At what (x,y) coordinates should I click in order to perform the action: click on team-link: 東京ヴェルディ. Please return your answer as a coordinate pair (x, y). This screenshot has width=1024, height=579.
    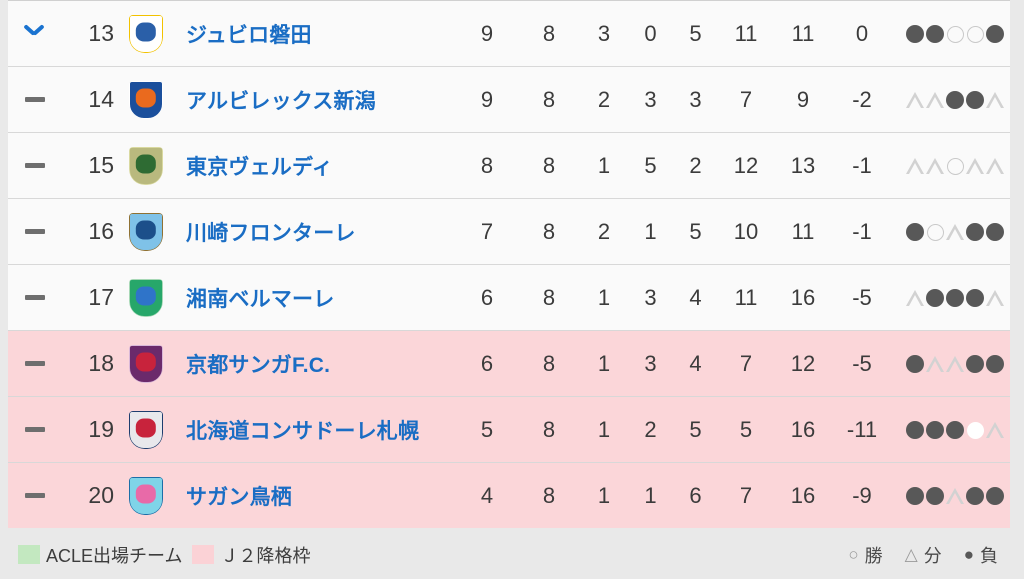
    Looking at the image, I should click on (259, 167).